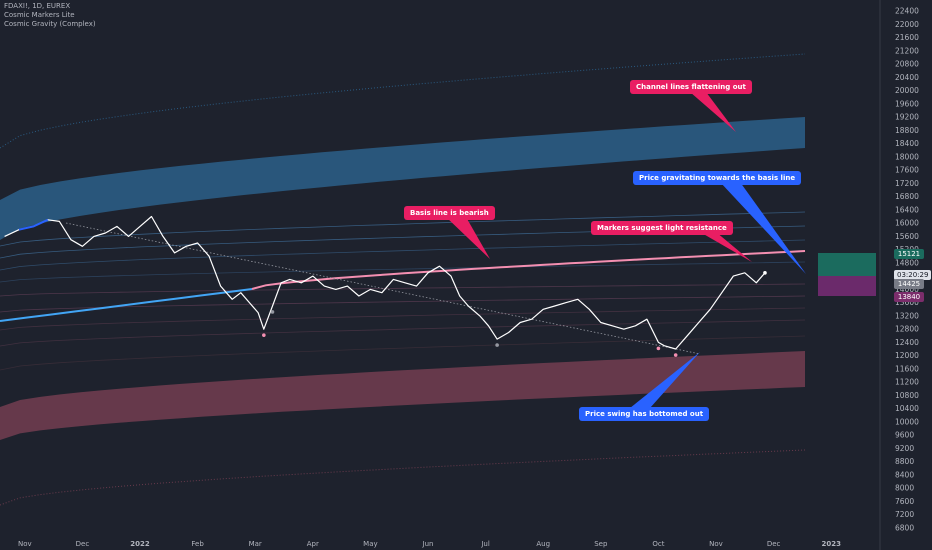 The image size is (932, 550). I want to click on y-tick-label: 6800, so click(904, 528).